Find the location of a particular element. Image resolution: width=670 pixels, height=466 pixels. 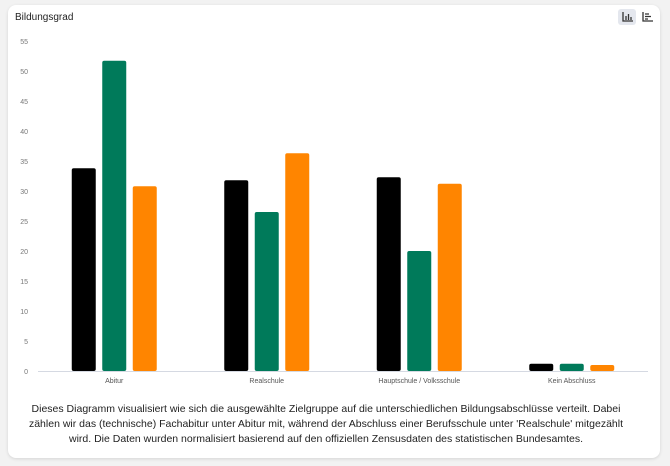

horizontal-bar-chart-icon is located at coordinates (647, 17).